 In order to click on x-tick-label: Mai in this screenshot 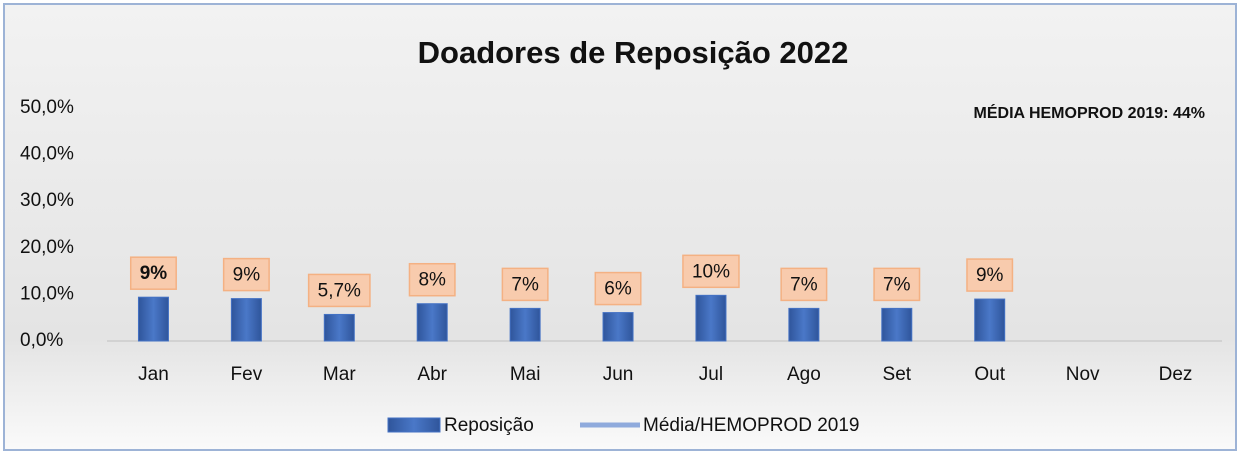, I will do `click(525, 374)`.